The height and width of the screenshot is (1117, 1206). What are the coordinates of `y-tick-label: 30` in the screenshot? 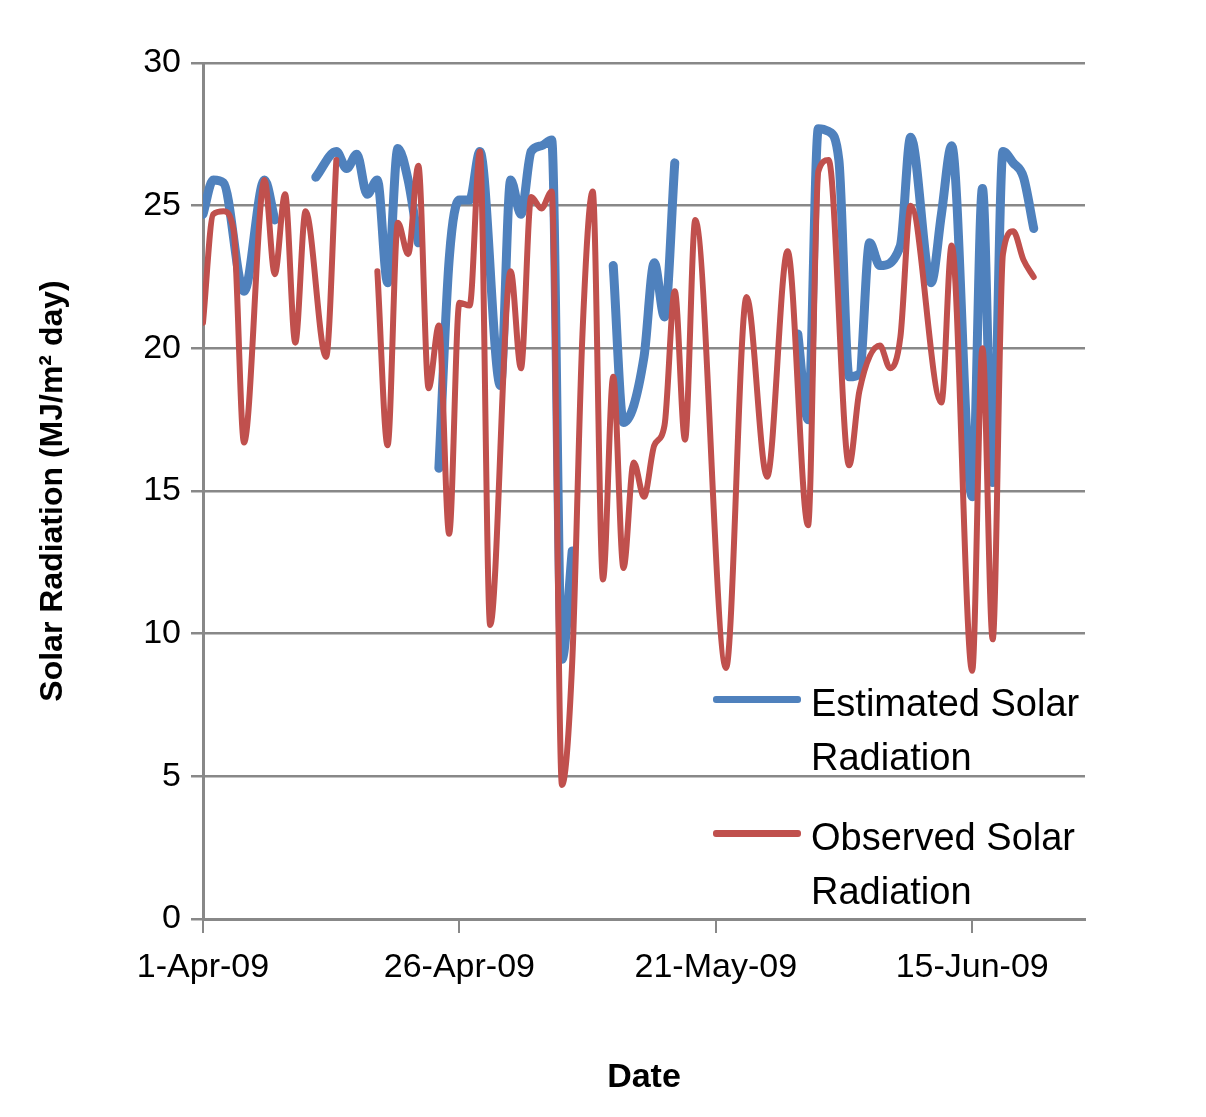 It's located at (162, 60).